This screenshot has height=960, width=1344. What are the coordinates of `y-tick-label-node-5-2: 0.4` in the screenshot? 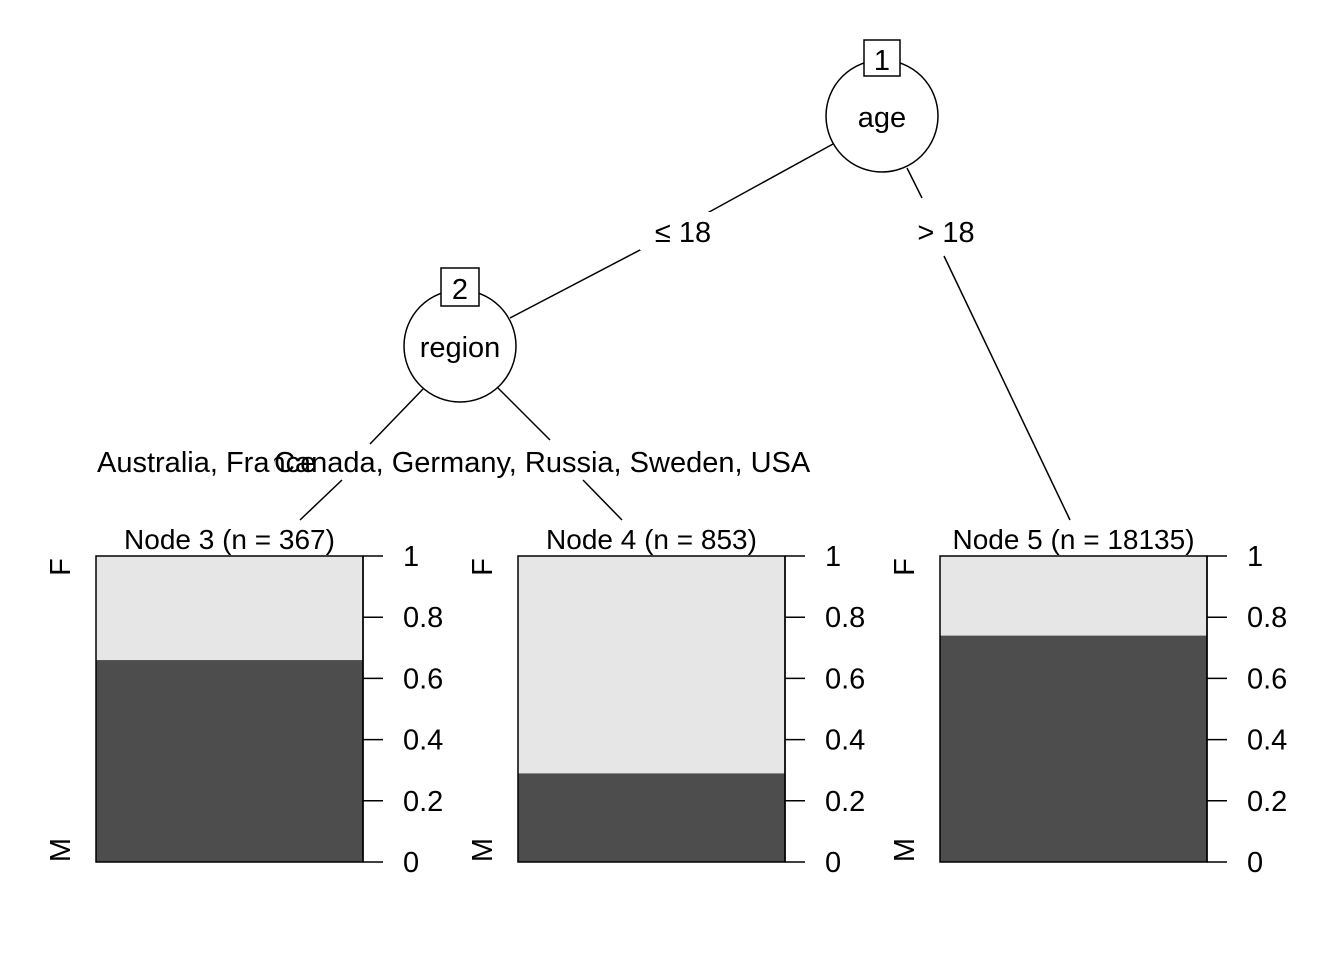 It's located at (1267, 741).